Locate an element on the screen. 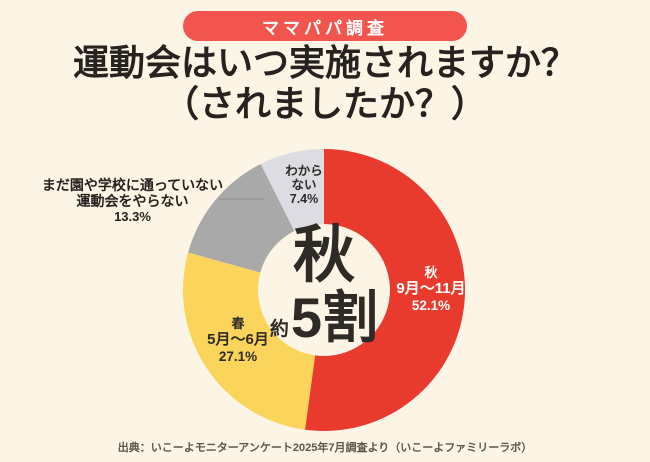 This screenshot has height=462, width=650. center-season: 秋 is located at coordinates (324, 255).